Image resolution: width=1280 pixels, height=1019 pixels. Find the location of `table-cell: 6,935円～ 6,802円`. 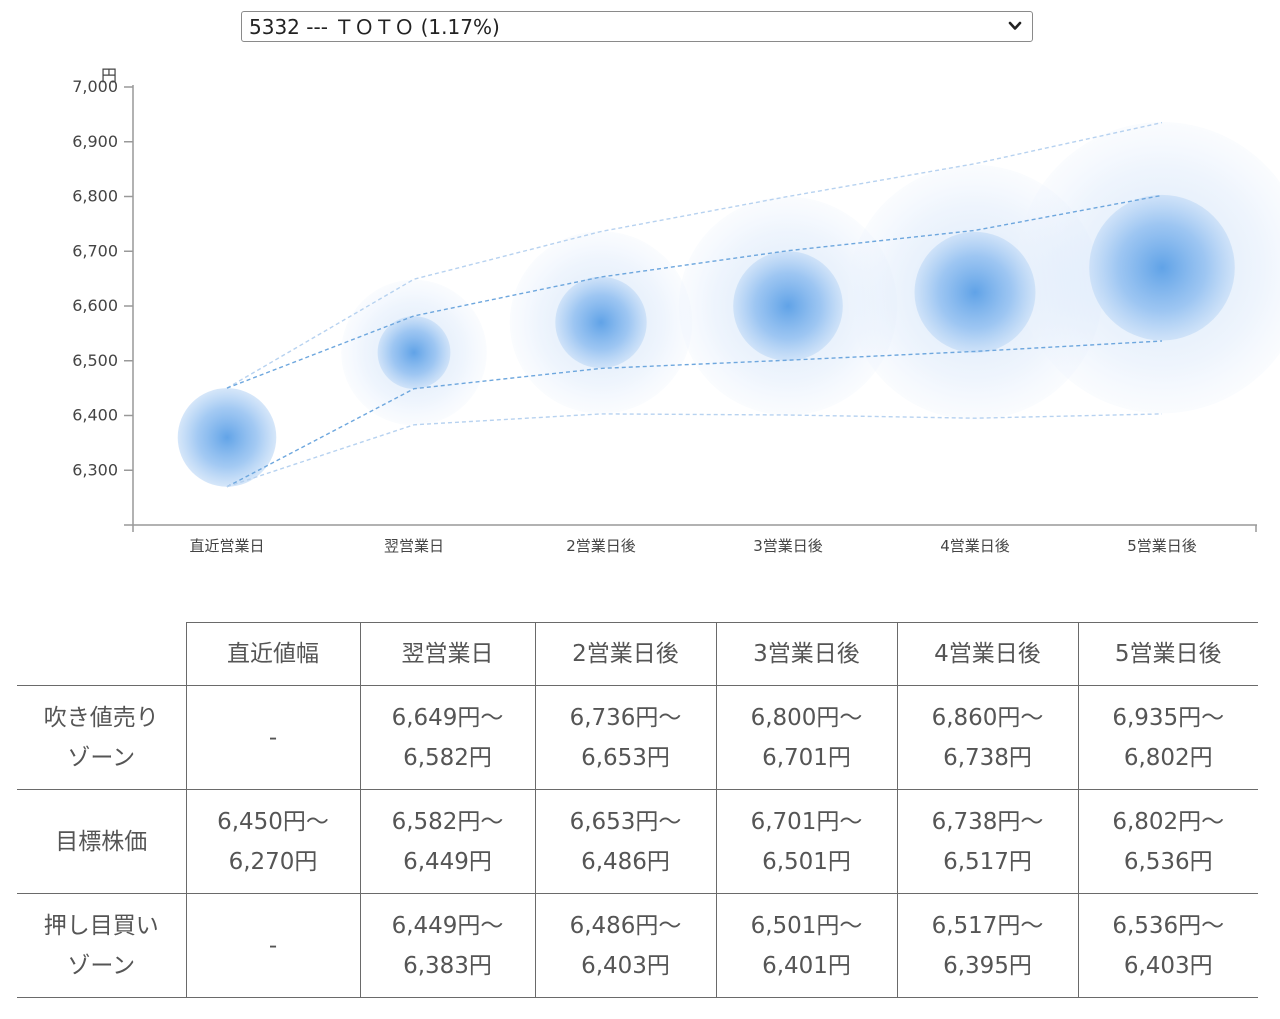

table-cell: 6,935円～ 6,802円 is located at coordinates (1167, 737).